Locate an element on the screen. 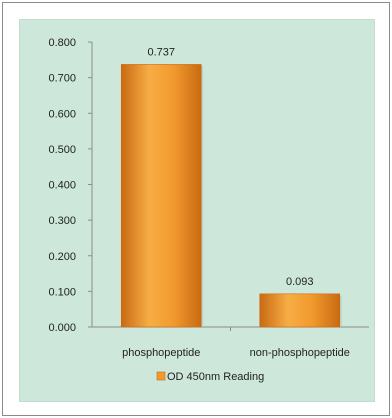  y-tick-label: 0.300 is located at coordinates (62, 221).